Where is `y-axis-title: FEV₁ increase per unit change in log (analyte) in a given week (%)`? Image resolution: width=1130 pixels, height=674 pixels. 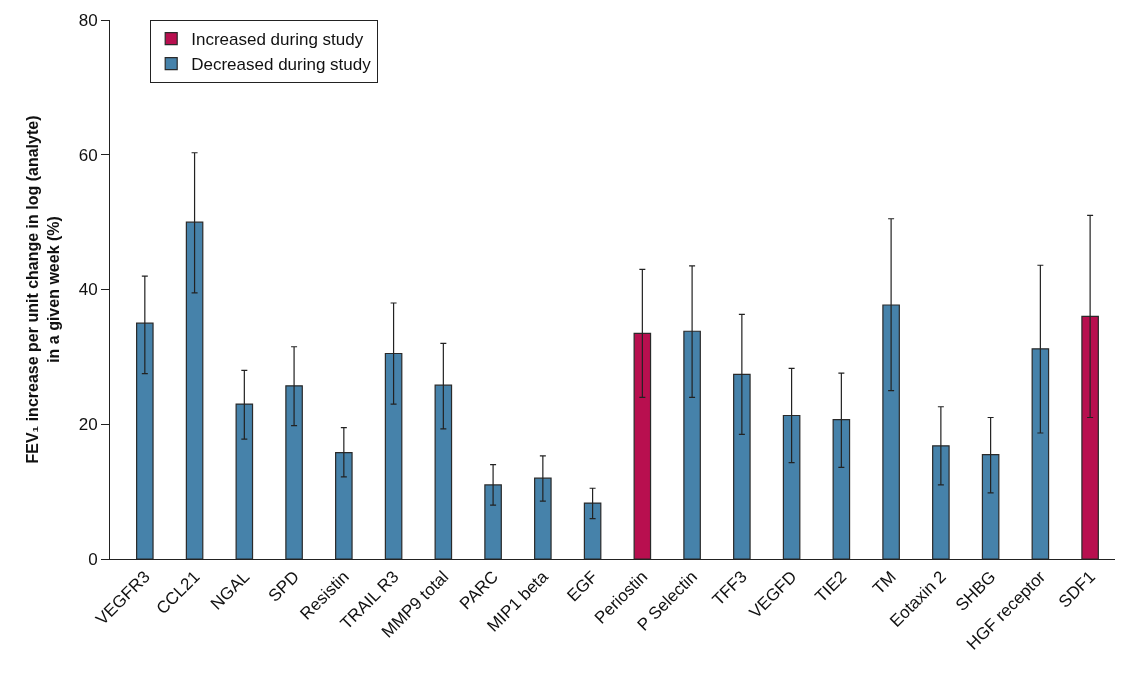
y-axis-title: FEV₁ increase per unit change in log (analyte) in a given week (%) is located at coordinates (42, 289).